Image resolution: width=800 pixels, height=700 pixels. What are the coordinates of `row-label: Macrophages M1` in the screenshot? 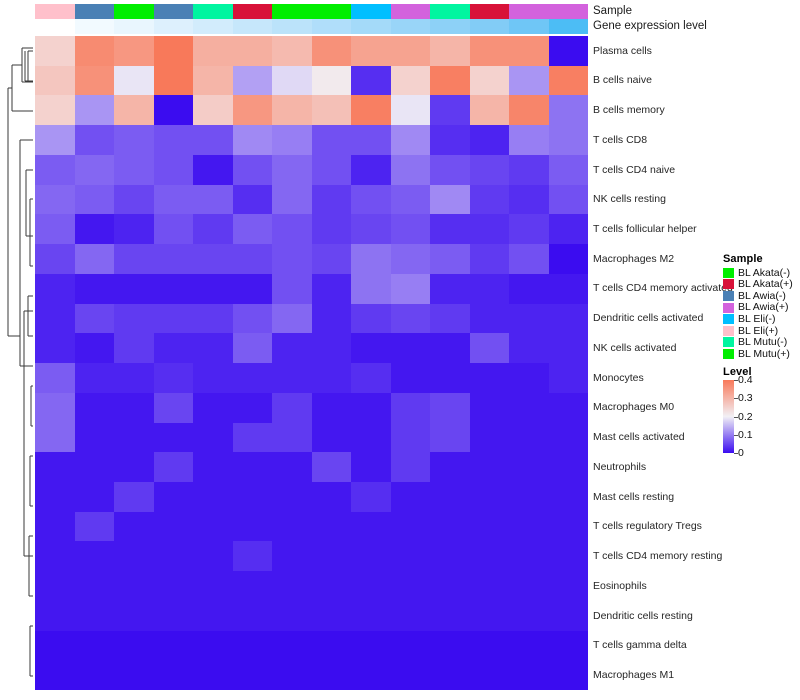 It's located at (634, 675).